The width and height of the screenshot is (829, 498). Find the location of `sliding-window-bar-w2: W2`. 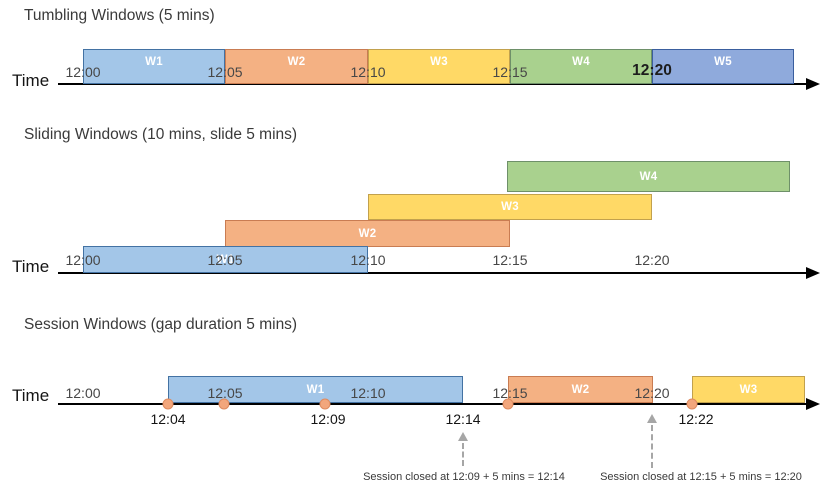

sliding-window-bar-w2: W2 is located at coordinates (367, 233).